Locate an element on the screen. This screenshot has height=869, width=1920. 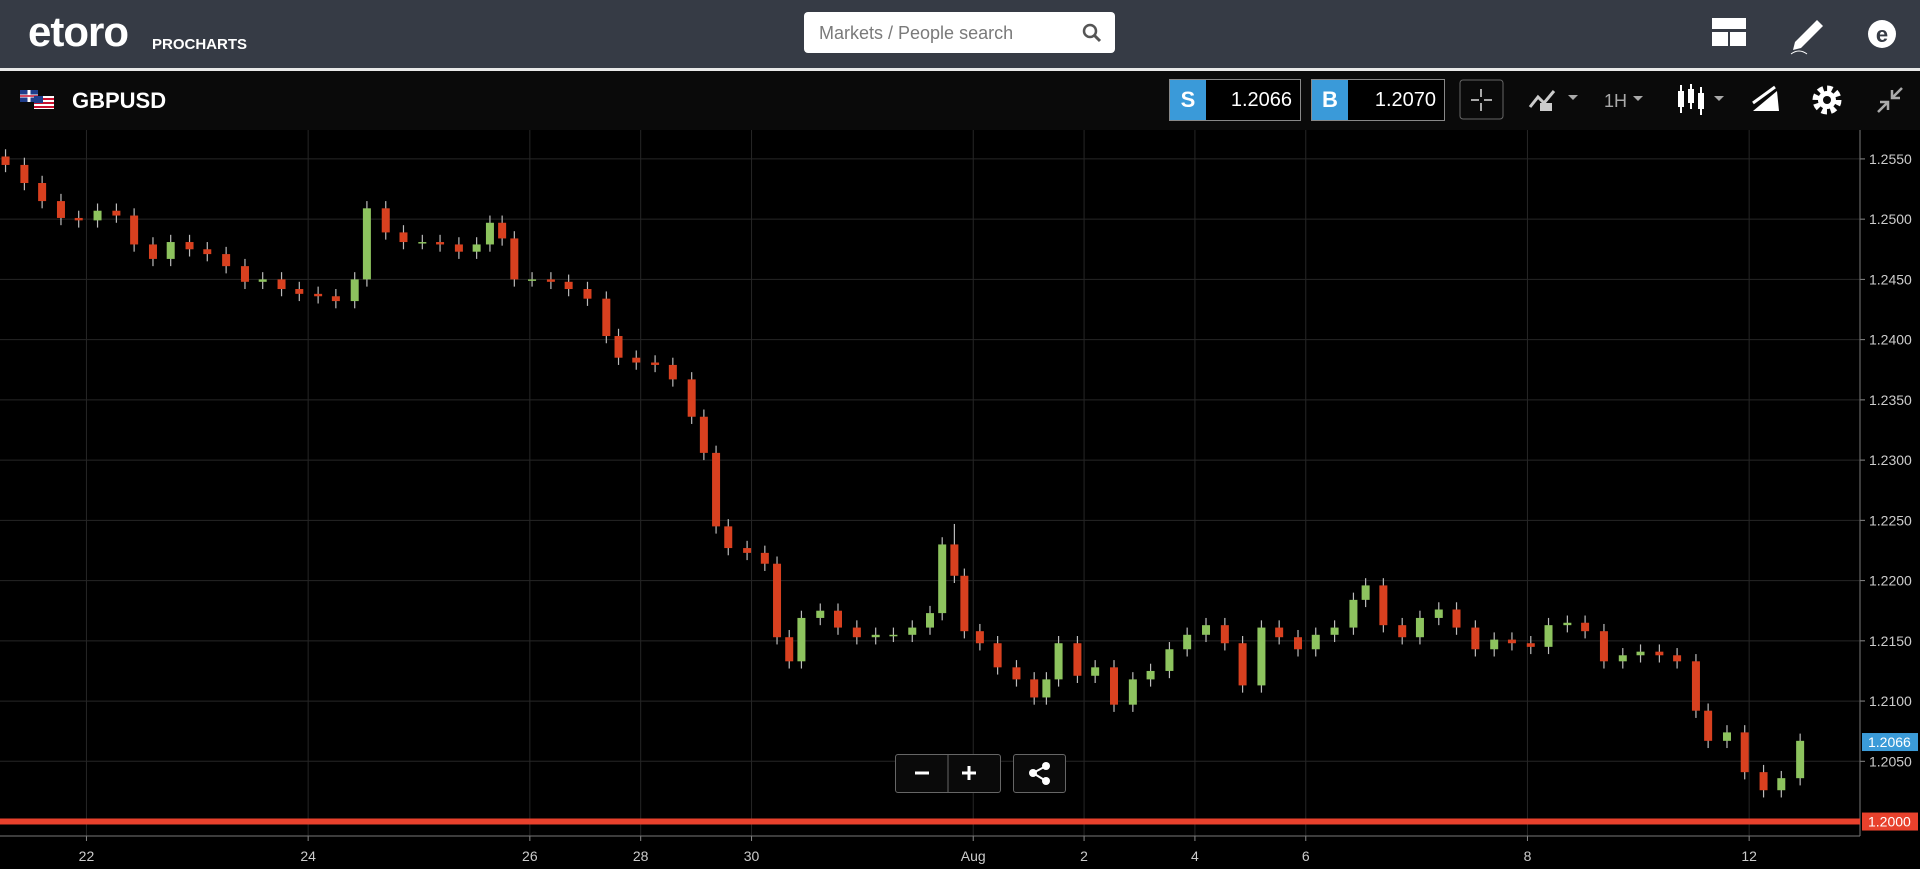
collapse-button is located at coordinates (1890, 100).